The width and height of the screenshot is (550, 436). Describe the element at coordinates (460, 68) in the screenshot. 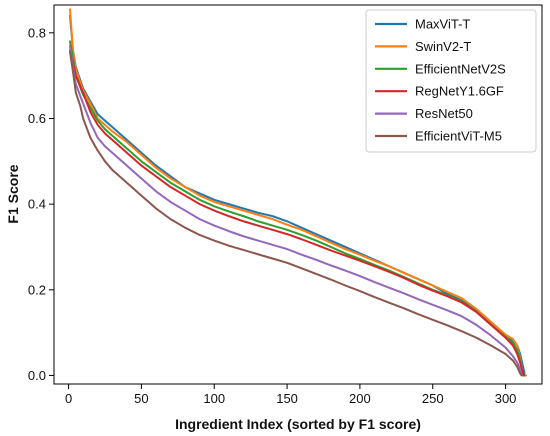

I see `legend-label-3: EfficientNetV2S` at that location.